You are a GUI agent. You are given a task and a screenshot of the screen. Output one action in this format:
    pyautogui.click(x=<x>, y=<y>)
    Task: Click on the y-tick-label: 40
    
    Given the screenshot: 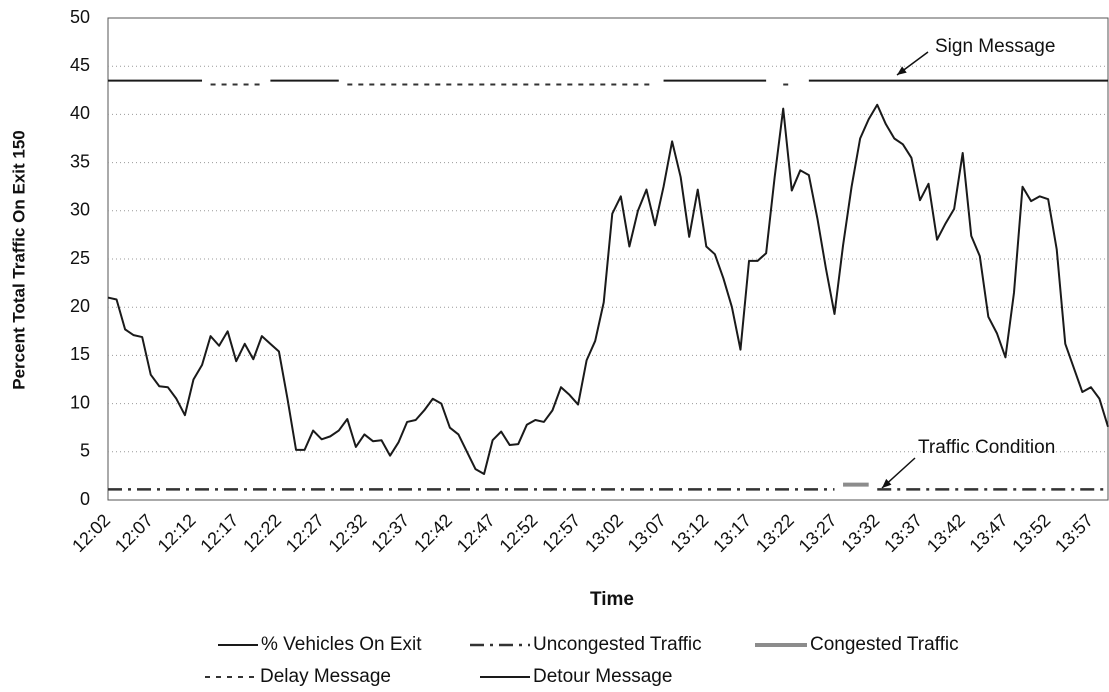 What is the action you would take?
    pyautogui.click(x=80, y=113)
    